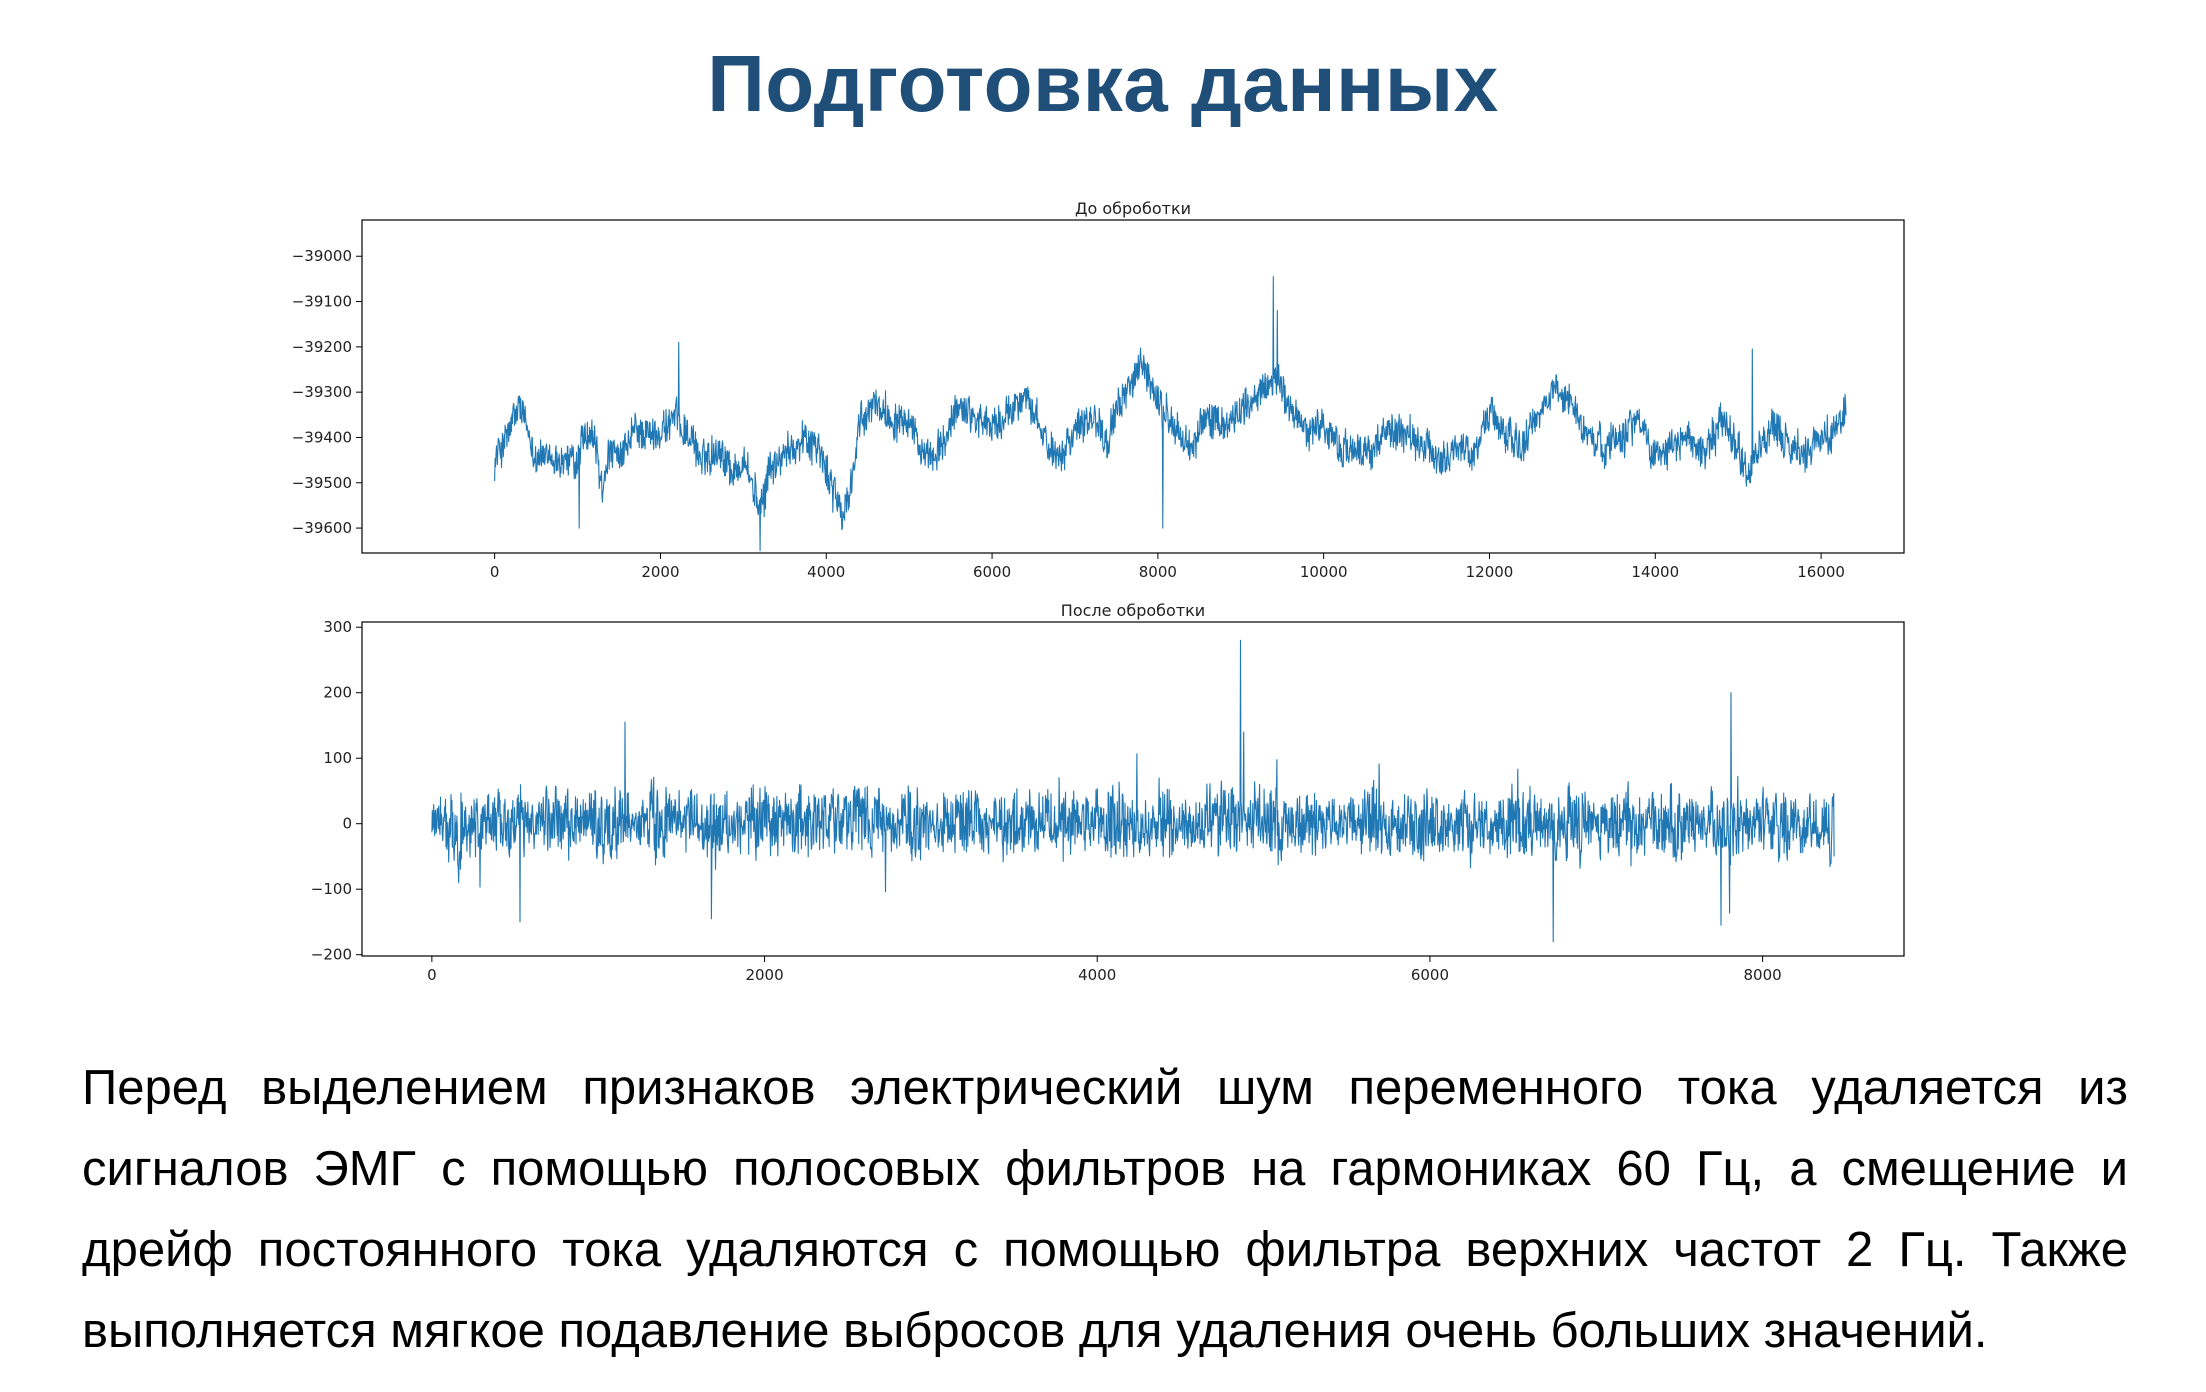  I want to click on chart-title: После оброботки, so click(1133, 610).